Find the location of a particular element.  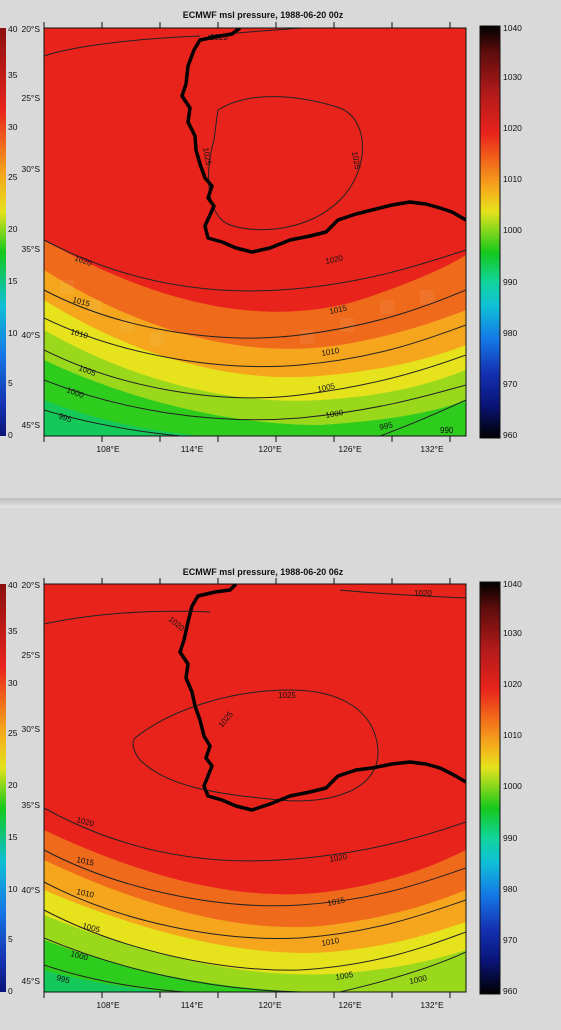

map-title: ECMWF msl pressure, 1988-06-20 06z is located at coordinates (263, 572).